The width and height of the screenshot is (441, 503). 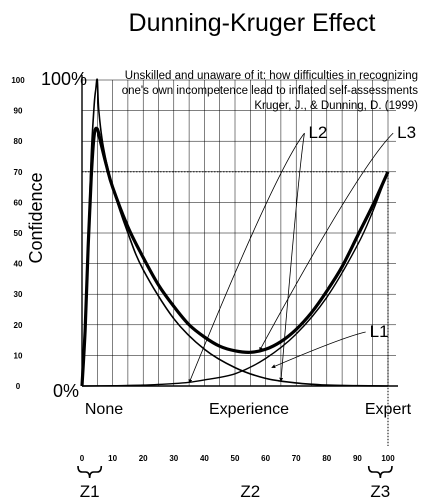 I want to click on zone-label-z1: Z1, so click(x=90, y=491).